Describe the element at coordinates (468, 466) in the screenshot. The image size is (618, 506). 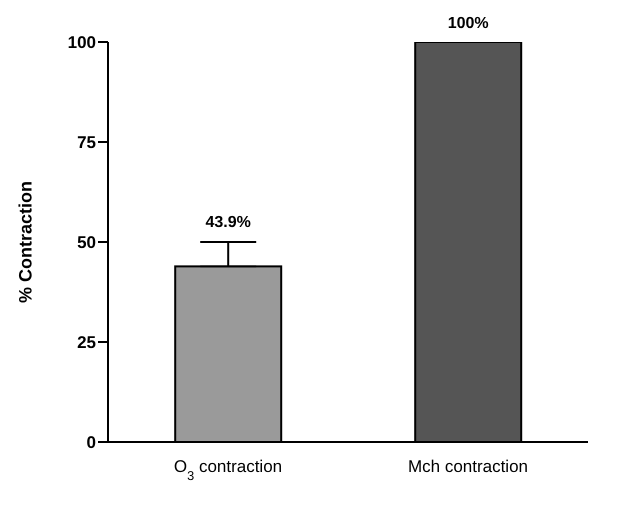
I see `x-tick-label: Mch contraction` at that location.